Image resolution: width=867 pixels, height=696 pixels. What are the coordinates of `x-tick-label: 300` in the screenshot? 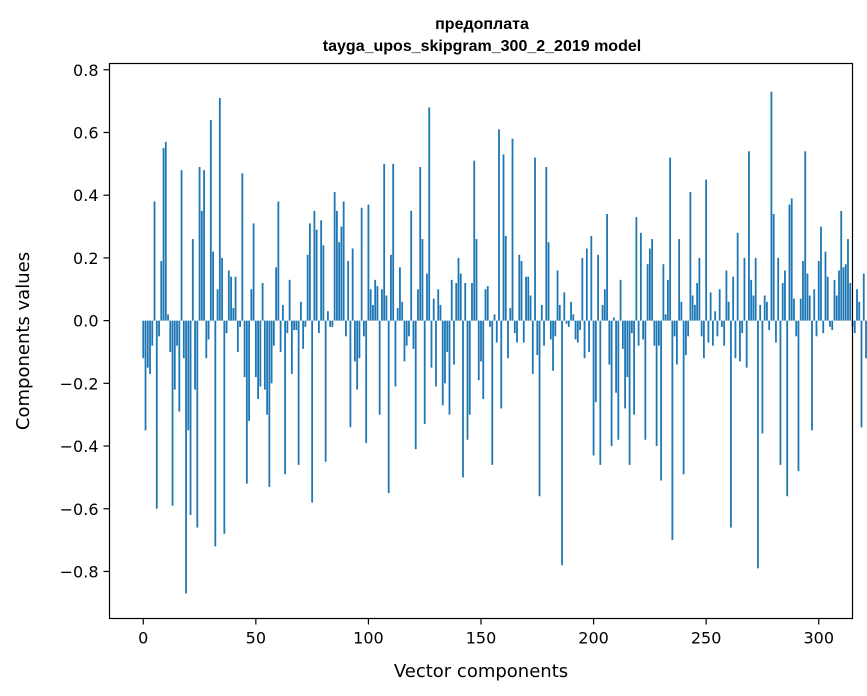 It's located at (818, 638).